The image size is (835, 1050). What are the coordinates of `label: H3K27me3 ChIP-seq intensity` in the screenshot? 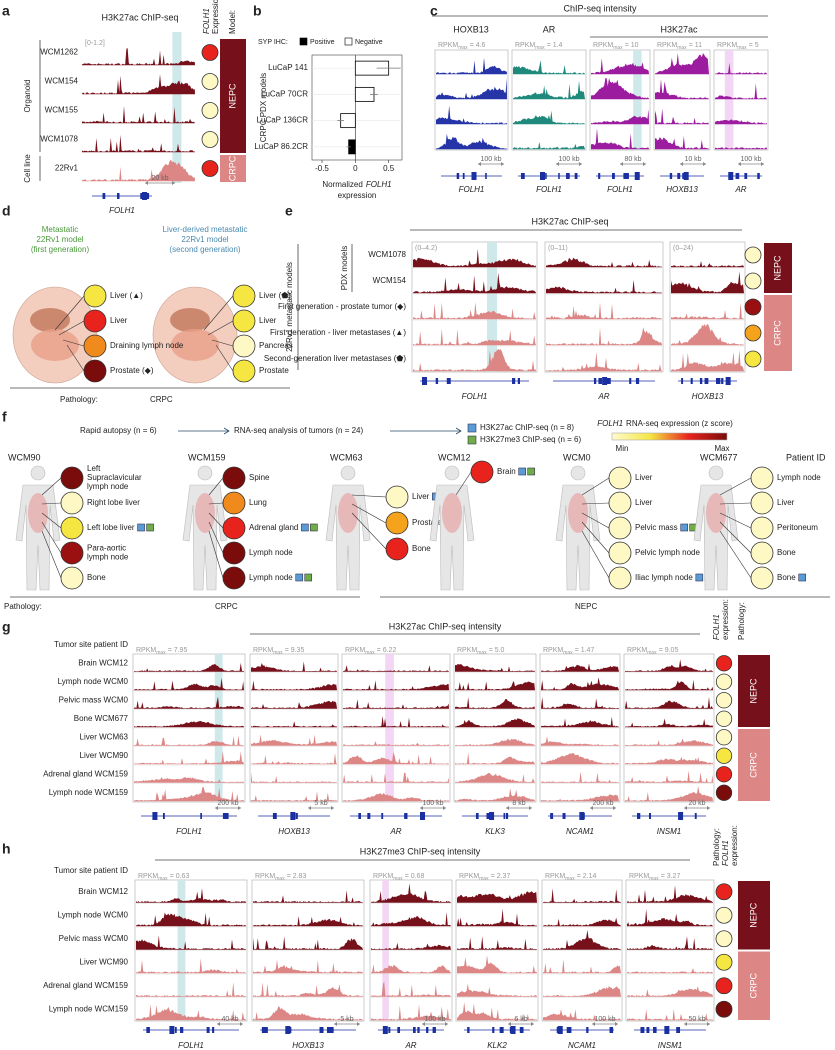 It's located at (420, 851).